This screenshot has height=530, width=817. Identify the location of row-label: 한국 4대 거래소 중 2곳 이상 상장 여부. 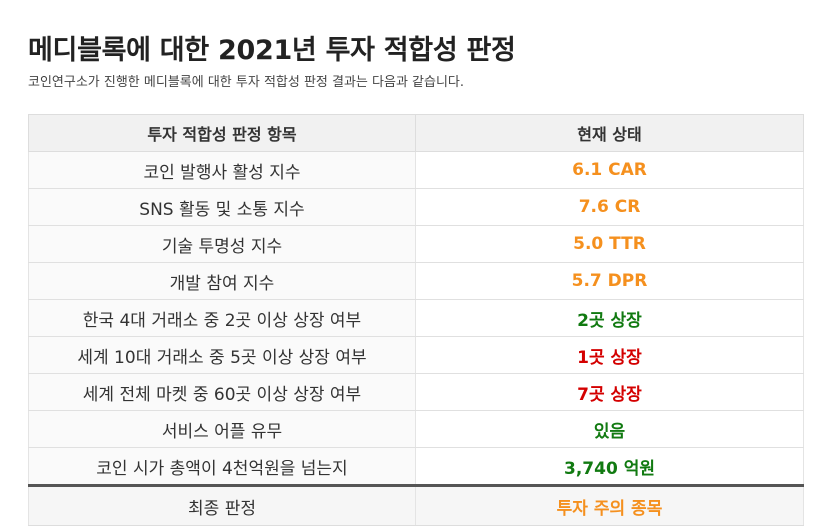
(222, 318).